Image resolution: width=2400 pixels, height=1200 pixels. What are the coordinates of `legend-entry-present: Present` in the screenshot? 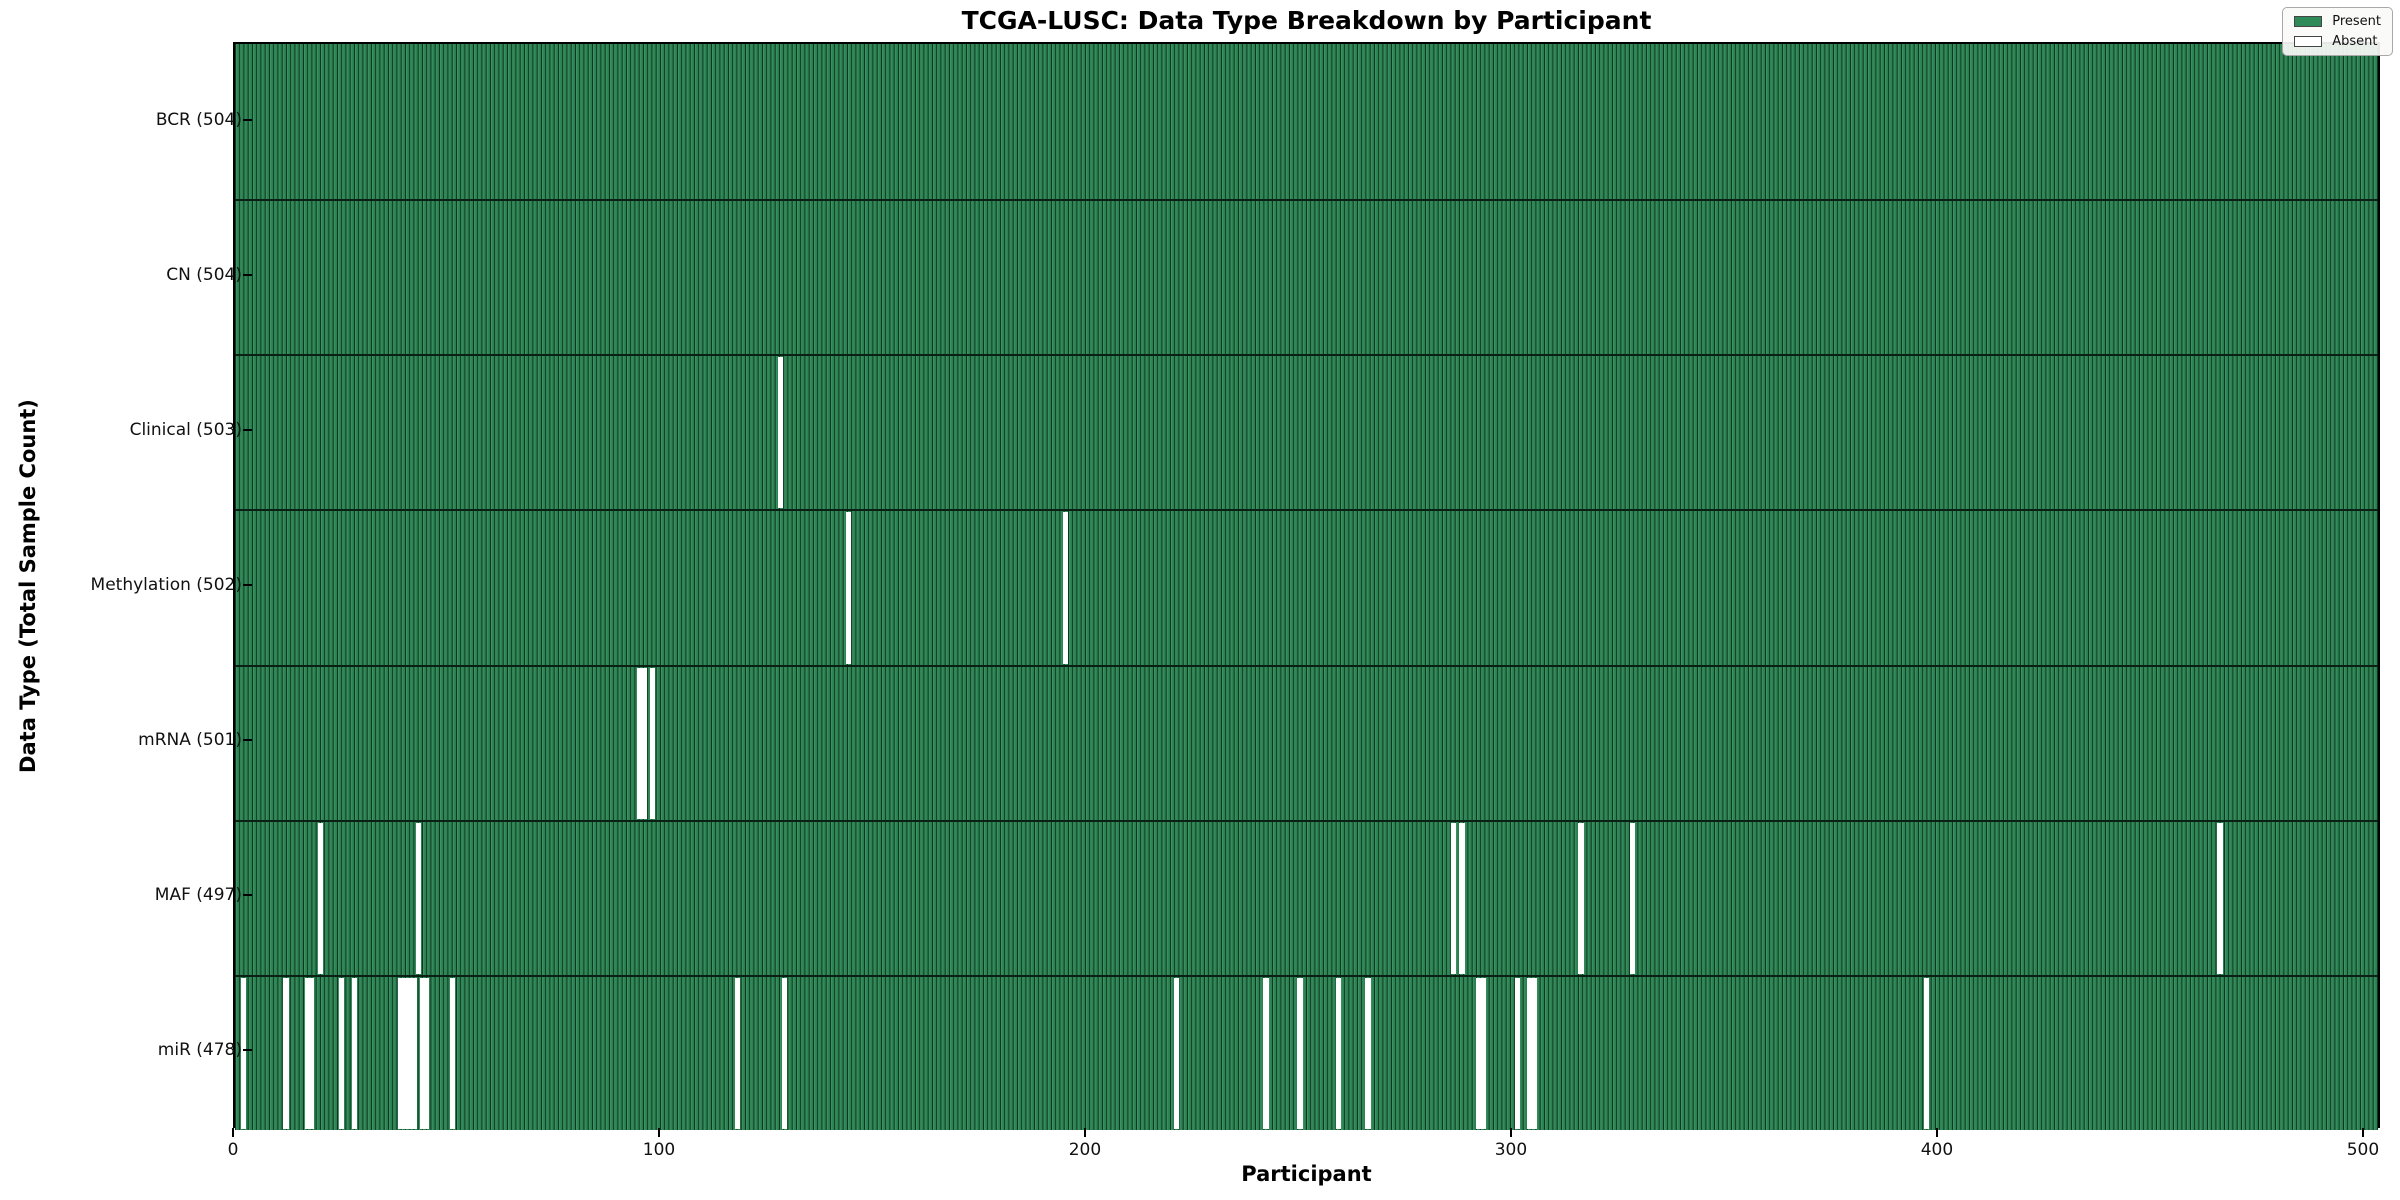 It's located at (2337, 21).